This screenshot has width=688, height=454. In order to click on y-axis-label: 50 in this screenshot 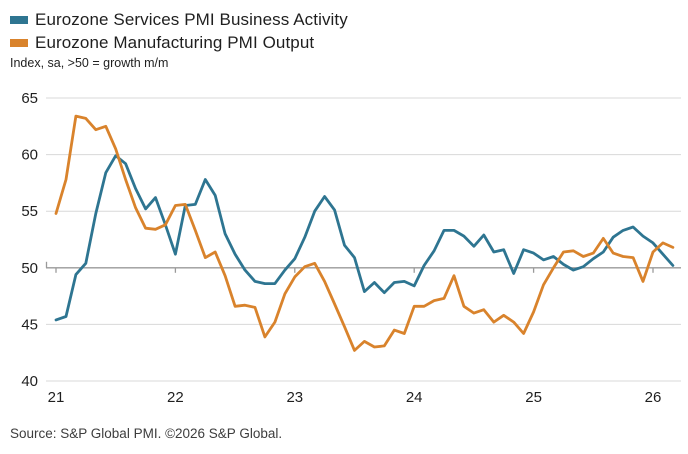, I will do `click(29, 268)`.